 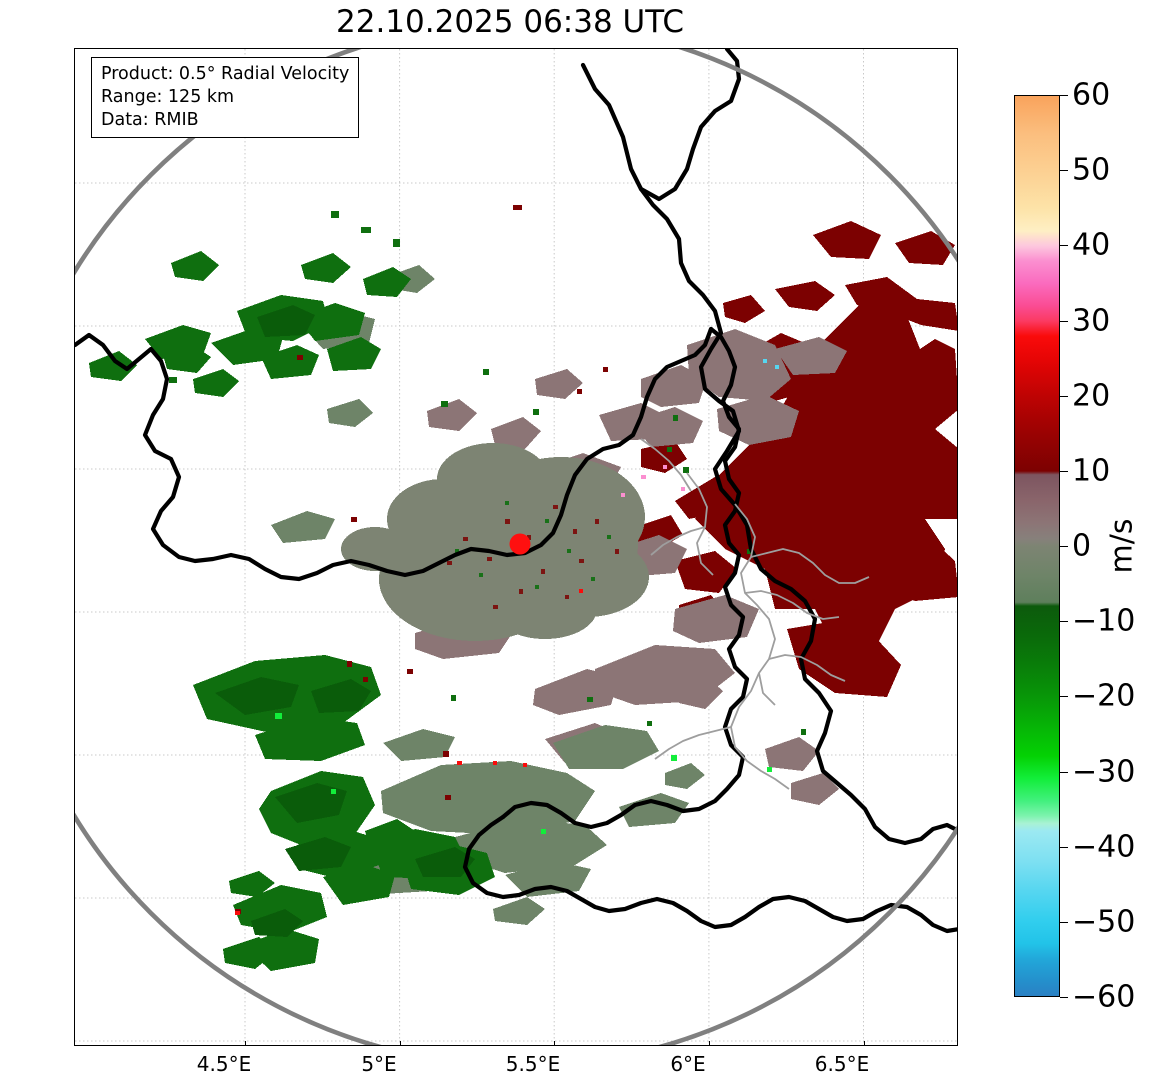 What do you see at coordinates (520, 544) in the screenshot?
I see `radar-site-marker` at bounding box center [520, 544].